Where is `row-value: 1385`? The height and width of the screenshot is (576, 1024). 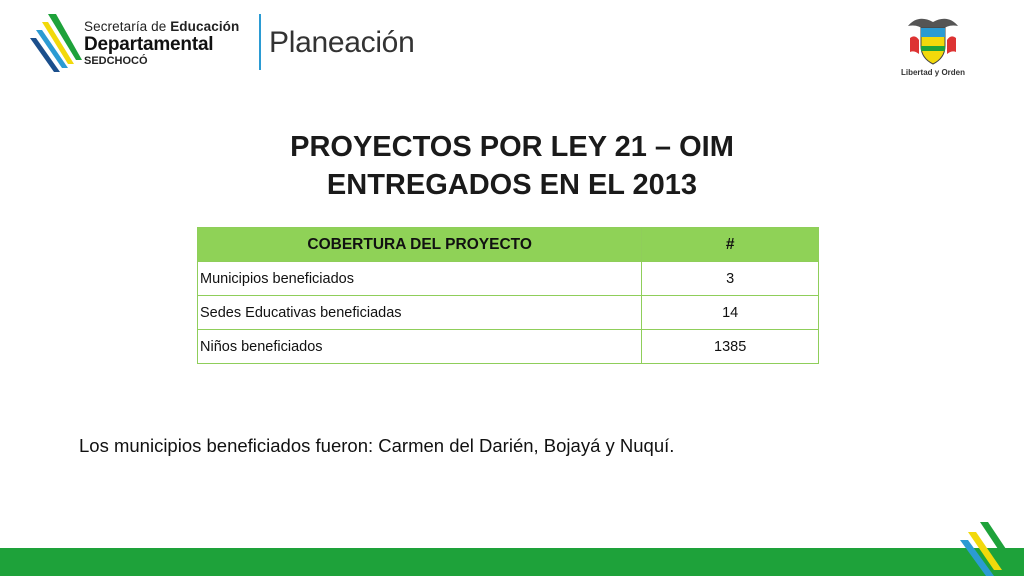 row-value: 1385 is located at coordinates (730, 346).